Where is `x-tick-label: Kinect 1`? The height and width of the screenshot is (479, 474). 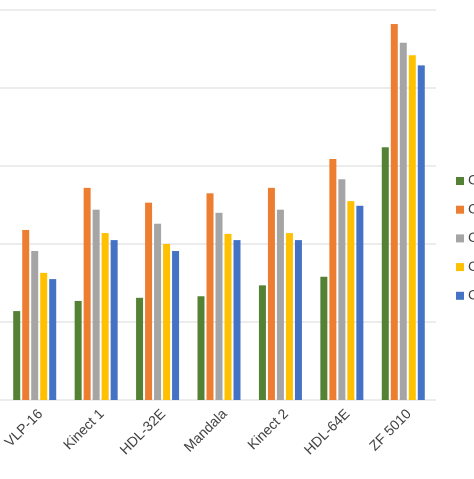
x-tick-label: Kinect 1 is located at coordinates (83, 428).